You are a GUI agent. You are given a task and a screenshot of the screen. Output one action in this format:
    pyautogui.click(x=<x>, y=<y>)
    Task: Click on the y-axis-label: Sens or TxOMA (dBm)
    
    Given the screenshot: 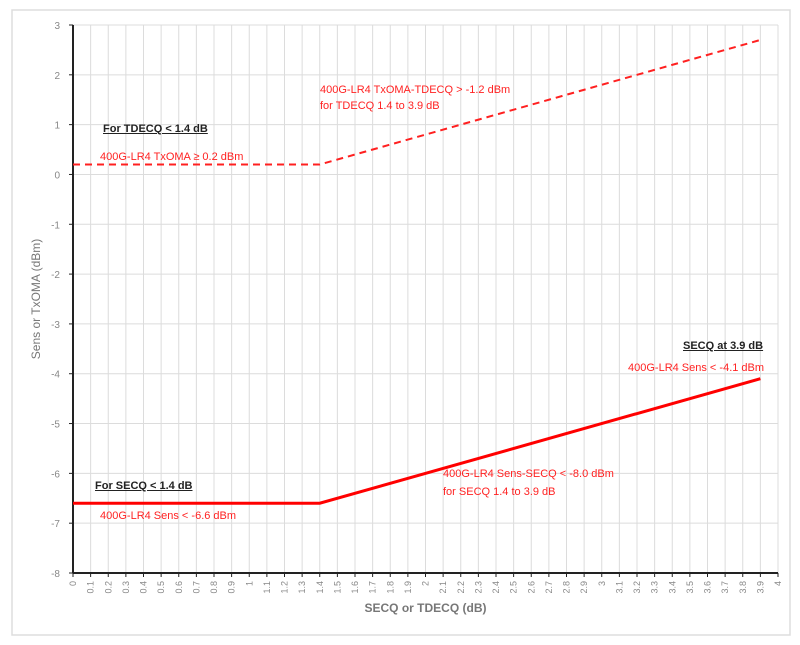 What is the action you would take?
    pyautogui.click(x=36, y=299)
    